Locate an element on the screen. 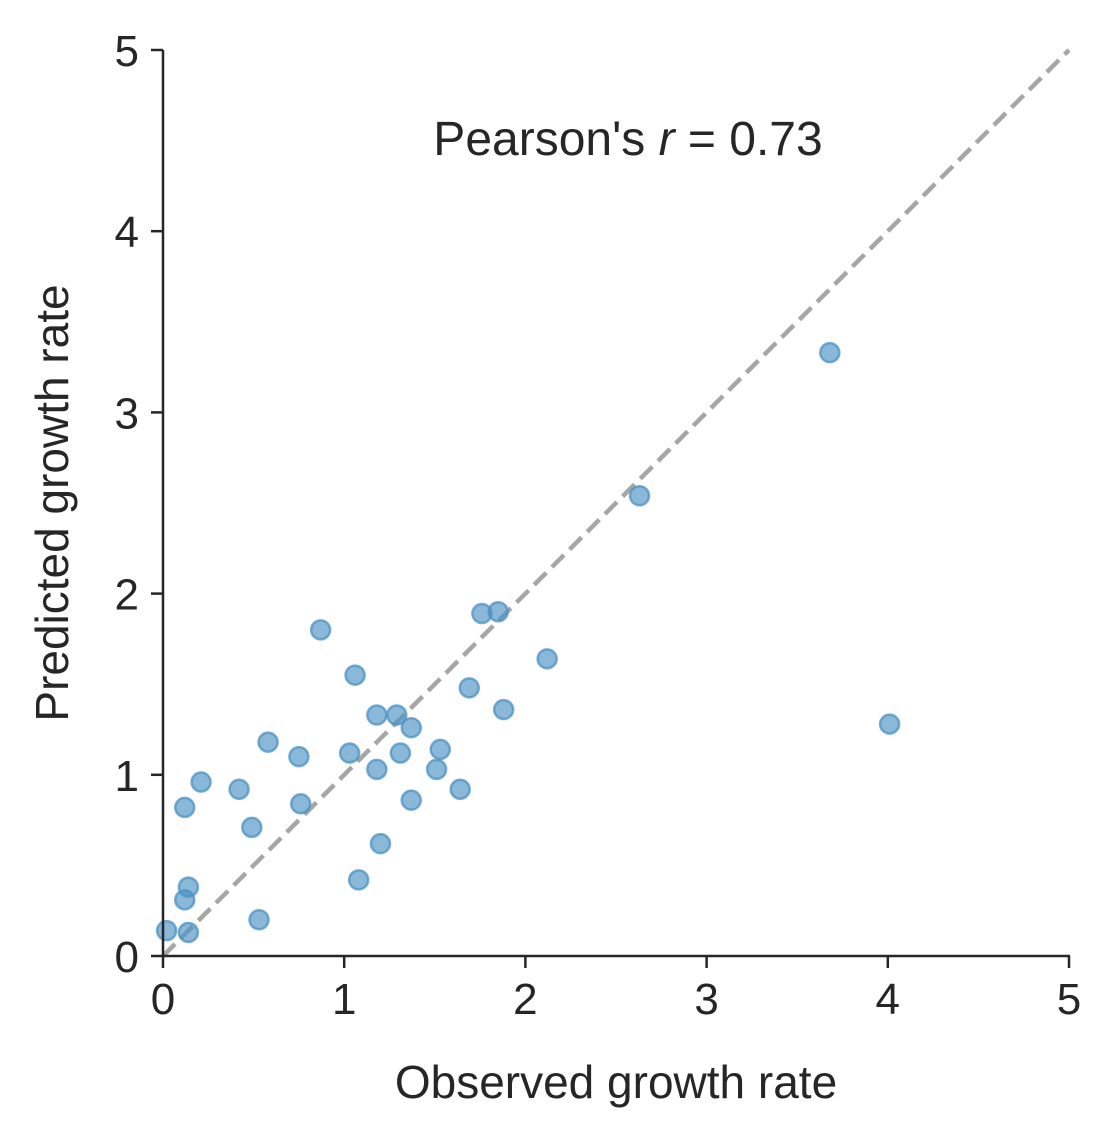  y-tick-label: 0 is located at coordinates (127, 957).